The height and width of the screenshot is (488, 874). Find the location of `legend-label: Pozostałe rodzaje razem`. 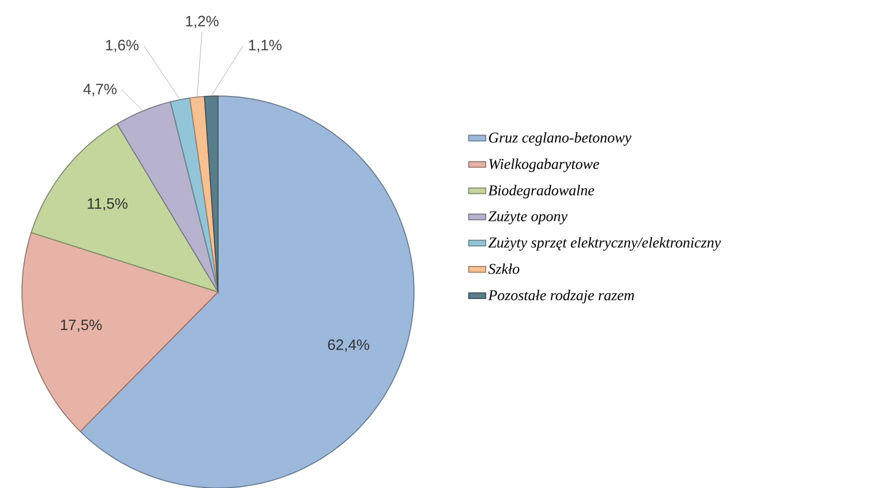

legend-label: Pozostałe rodzaje razem is located at coordinates (561, 297).